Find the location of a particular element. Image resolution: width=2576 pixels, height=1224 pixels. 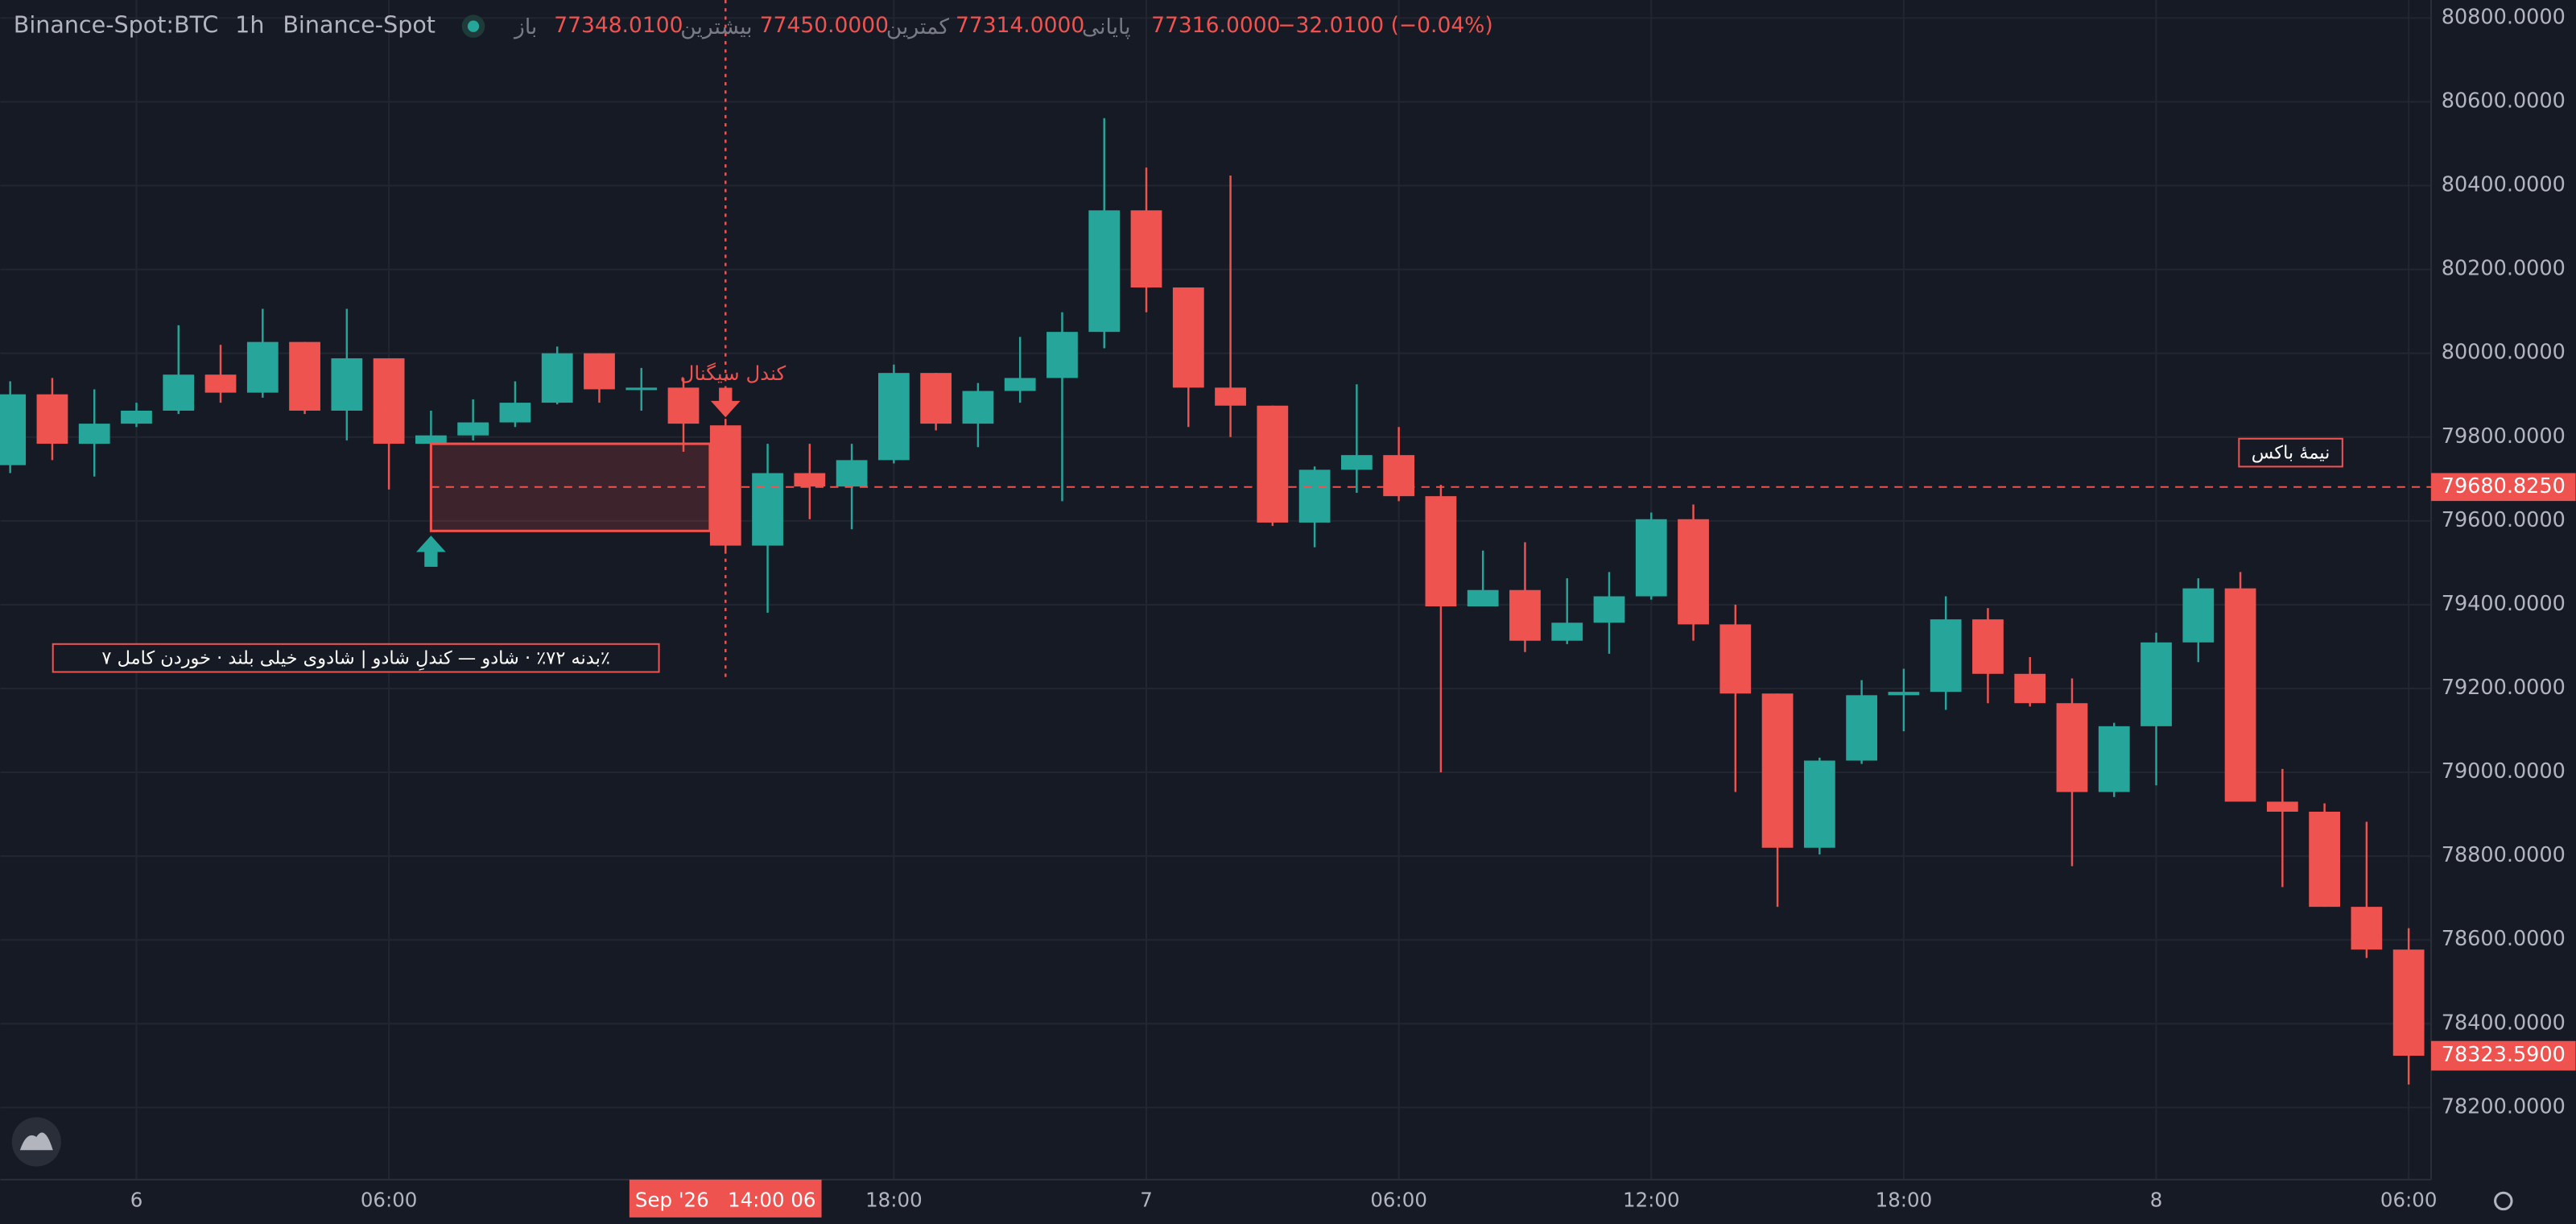

x-tick-label: 7 is located at coordinates (1146, 1199).